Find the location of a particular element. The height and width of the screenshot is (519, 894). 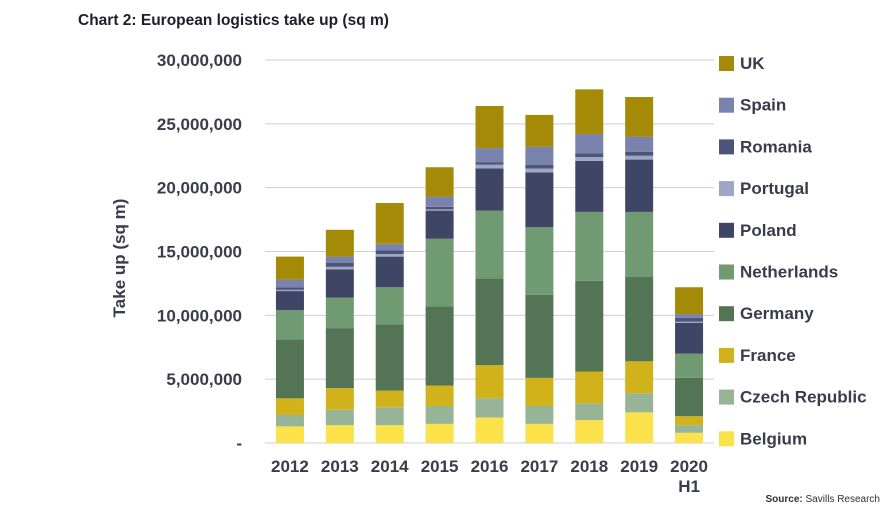

legend-label: UK is located at coordinates (752, 63).